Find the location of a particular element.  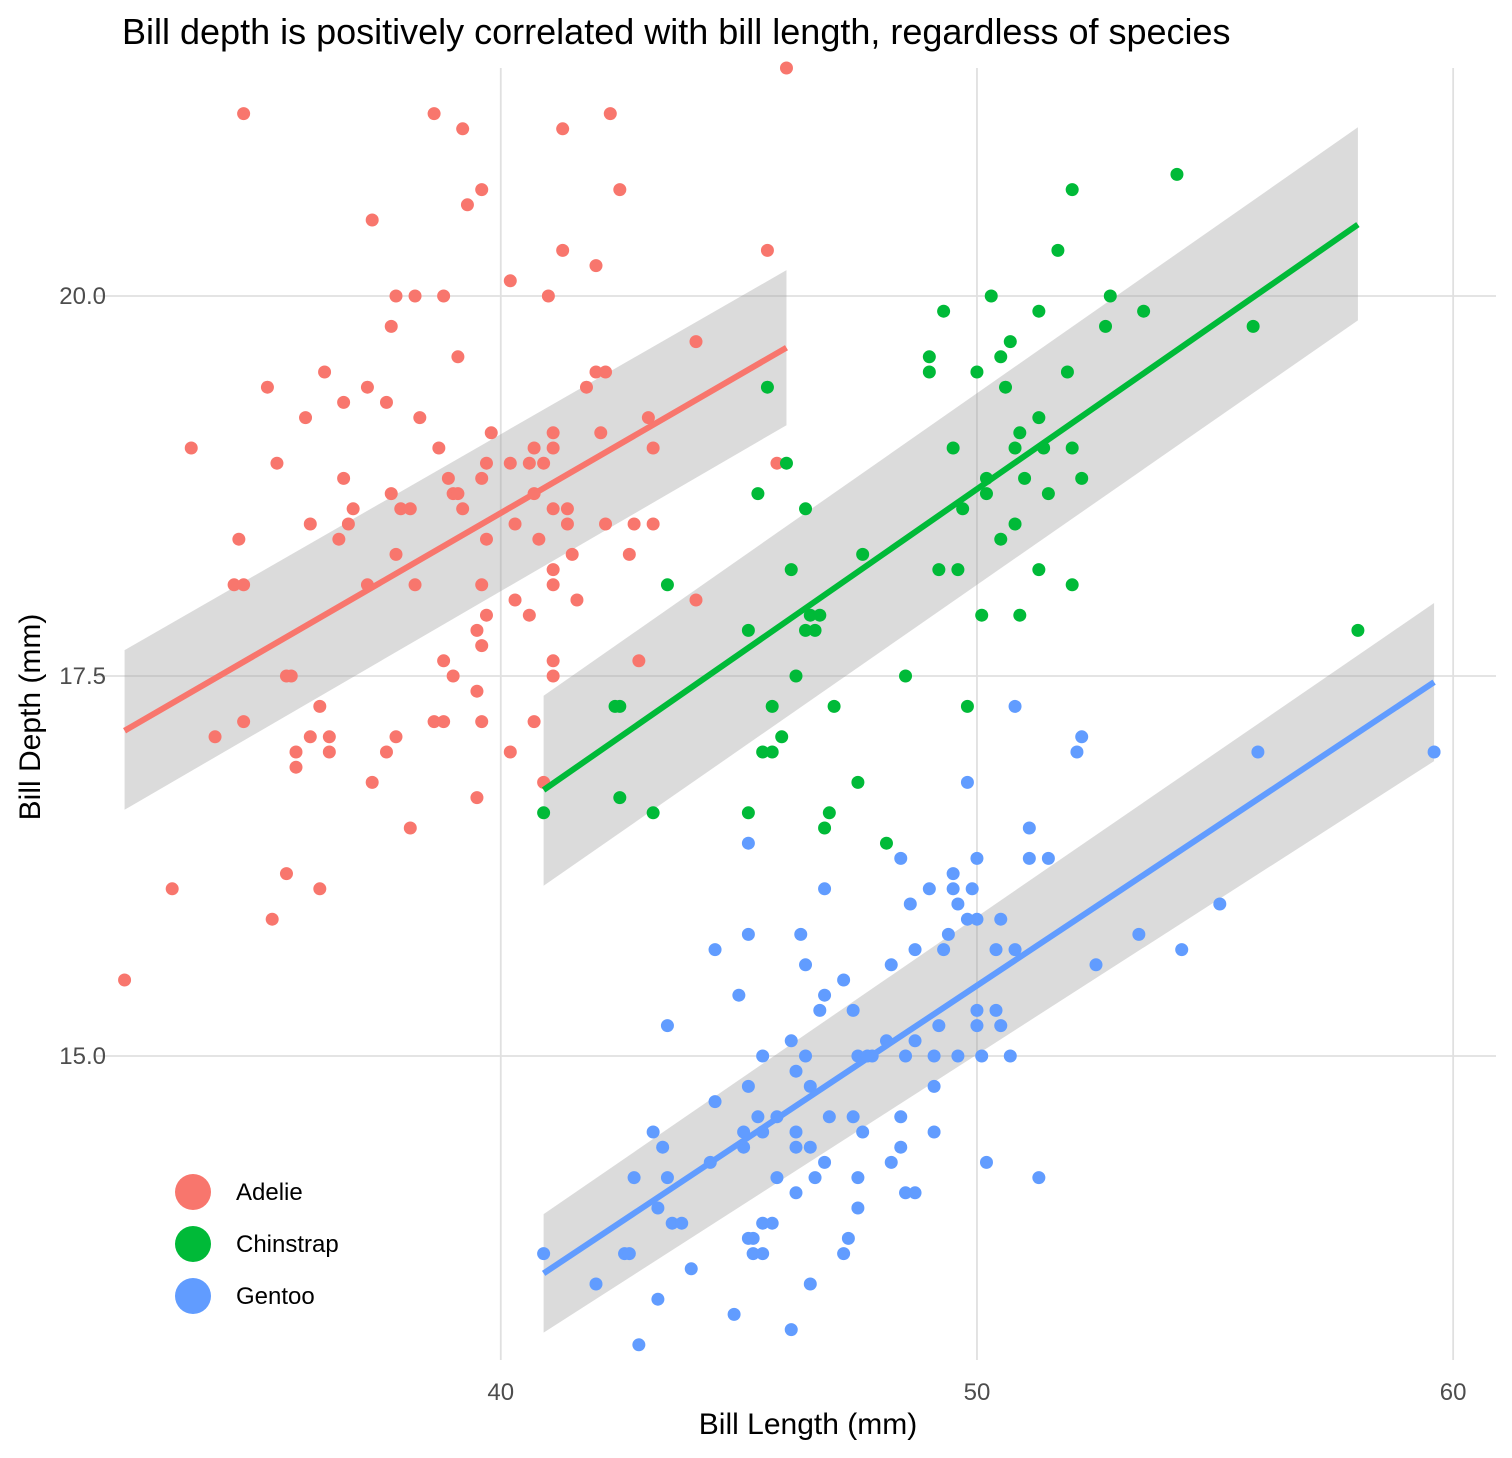

legend-key-gentoo is located at coordinates (193, 1296).